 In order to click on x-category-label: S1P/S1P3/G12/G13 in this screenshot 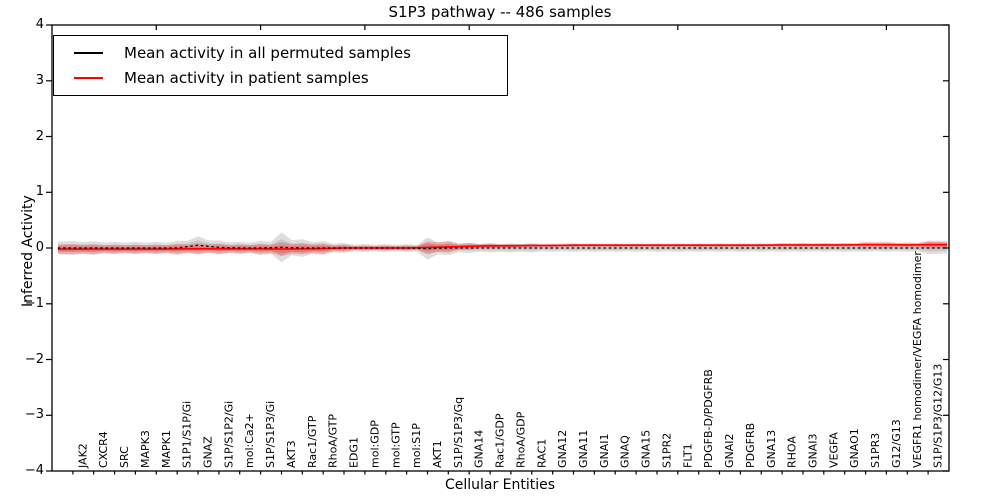, I will do `click(938, 415)`.